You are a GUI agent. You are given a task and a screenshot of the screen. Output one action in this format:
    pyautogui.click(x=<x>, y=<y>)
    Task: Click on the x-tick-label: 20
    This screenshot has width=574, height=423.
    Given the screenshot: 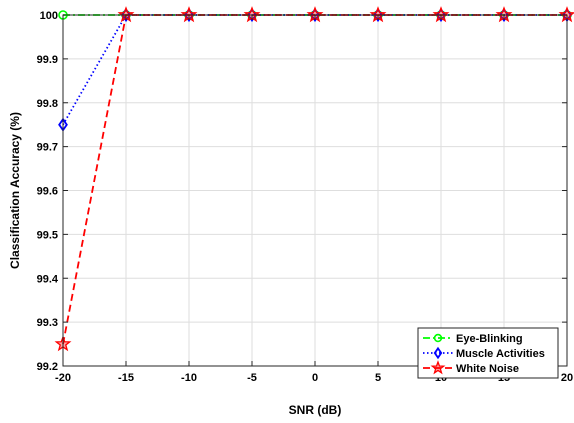 What is the action you would take?
    pyautogui.click(x=567, y=378)
    